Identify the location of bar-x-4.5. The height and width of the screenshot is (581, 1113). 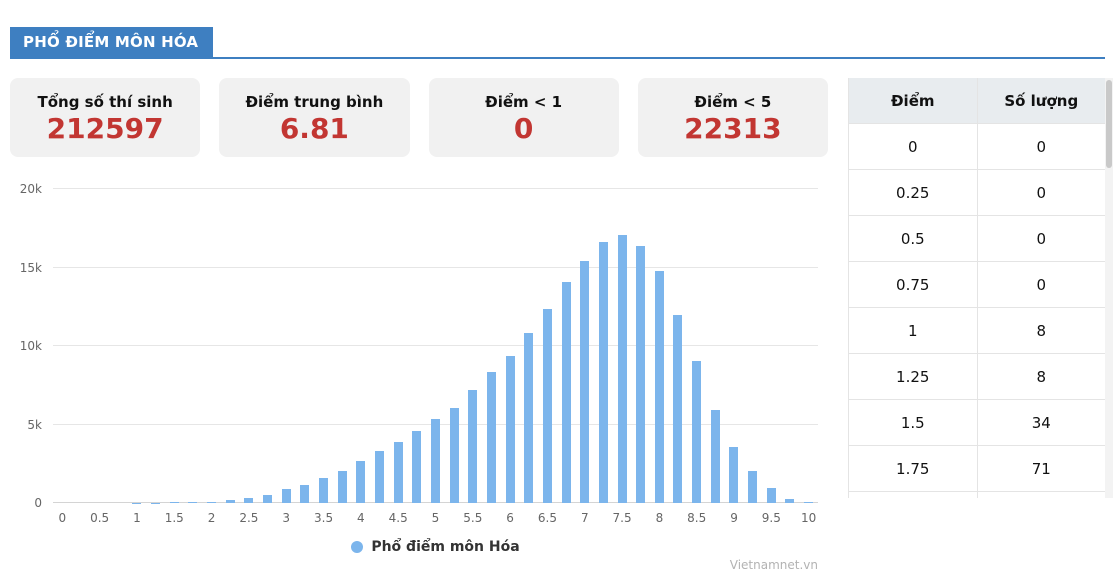
(398, 472).